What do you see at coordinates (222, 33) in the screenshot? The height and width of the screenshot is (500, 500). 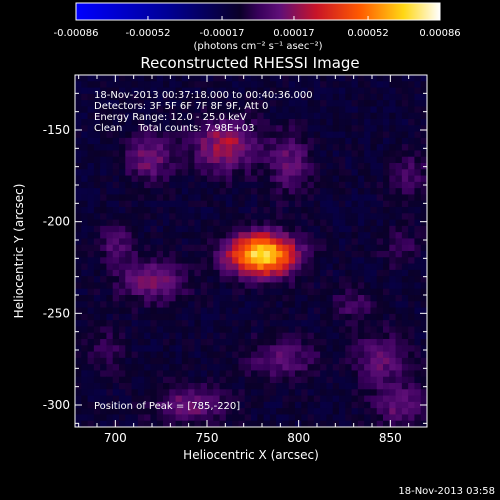 I see `colorbar-tick-label: -0.00017` at bounding box center [222, 33].